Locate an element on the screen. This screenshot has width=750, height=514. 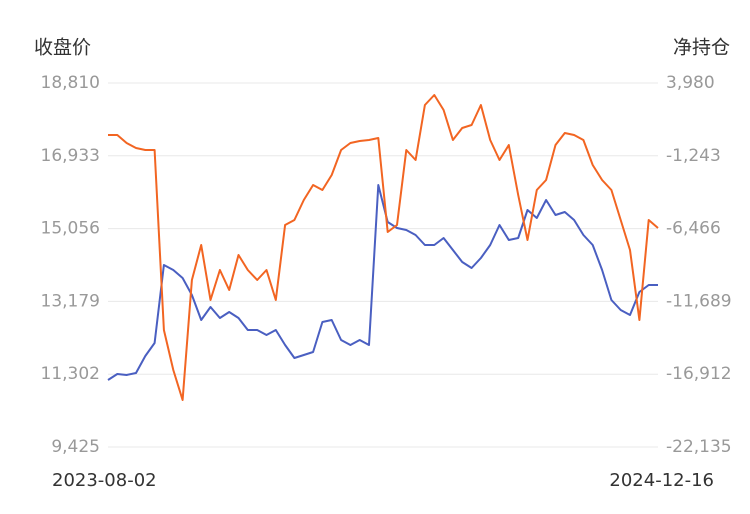
y2-tick-label: -6,466 is located at coordinates (693, 229).